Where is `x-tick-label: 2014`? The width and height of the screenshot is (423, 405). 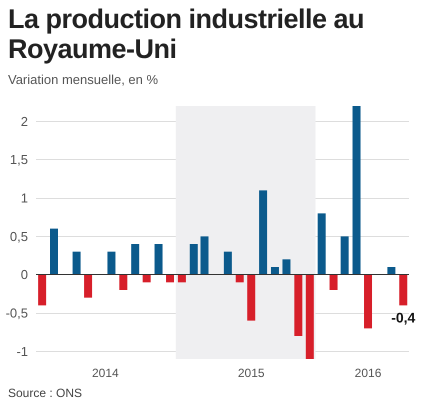 x-tick-label: 2014 is located at coordinates (105, 373).